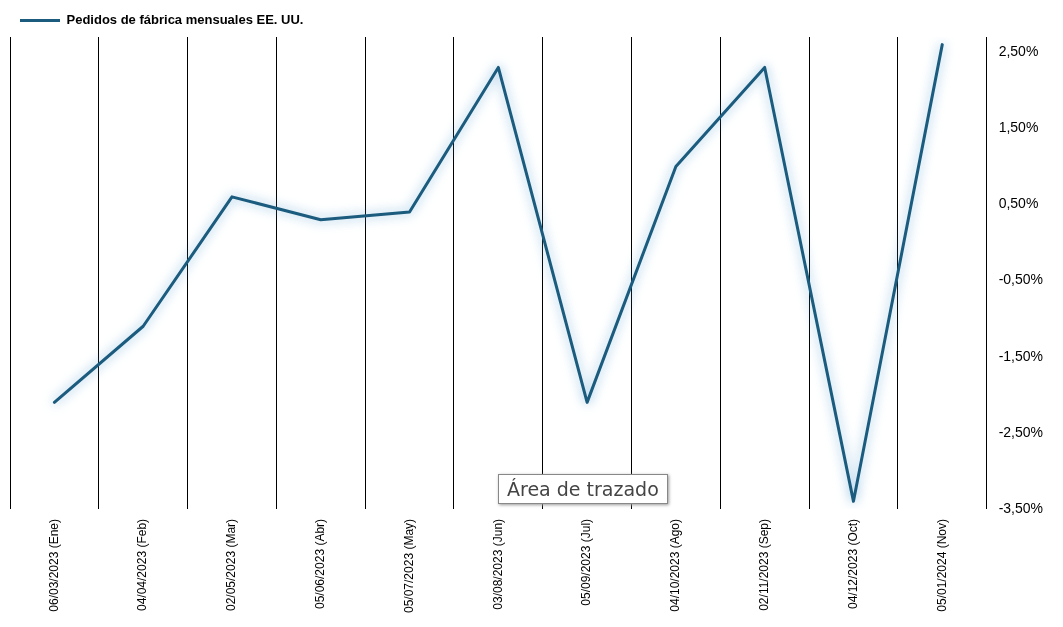 The height and width of the screenshot is (627, 1063). Describe the element at coordinates (1018, 203) in the screenshot. I see `y-tick-label: 0,50%` at that location.